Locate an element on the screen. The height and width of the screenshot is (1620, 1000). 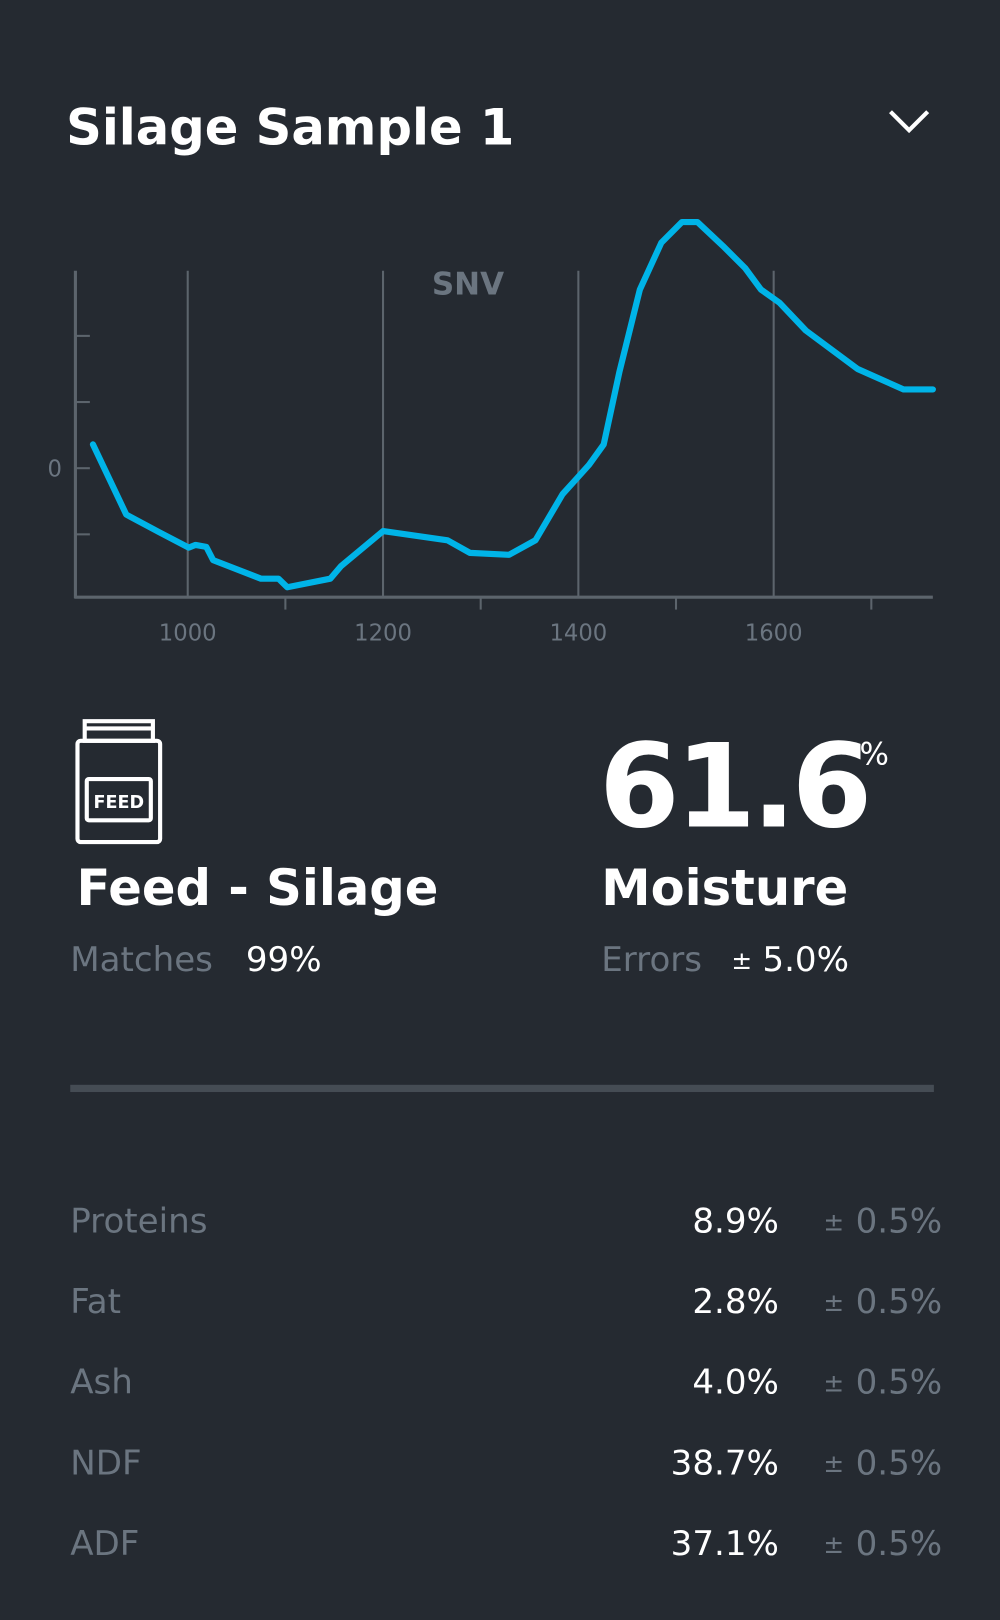
matches-value: 99% is located at coordinates (284, 960).